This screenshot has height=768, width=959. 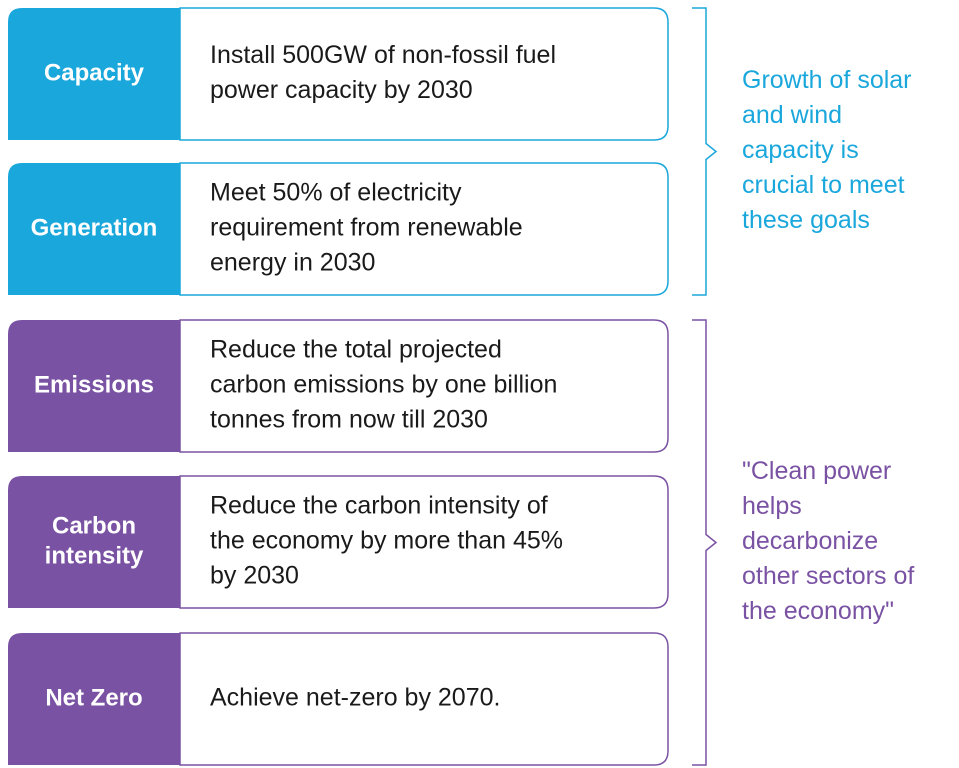 What do you see at coordinates (355, 698) in the screenshot?
I see `row-text: Achieve net-zero by 2070.` at bounding box center [355, 698].